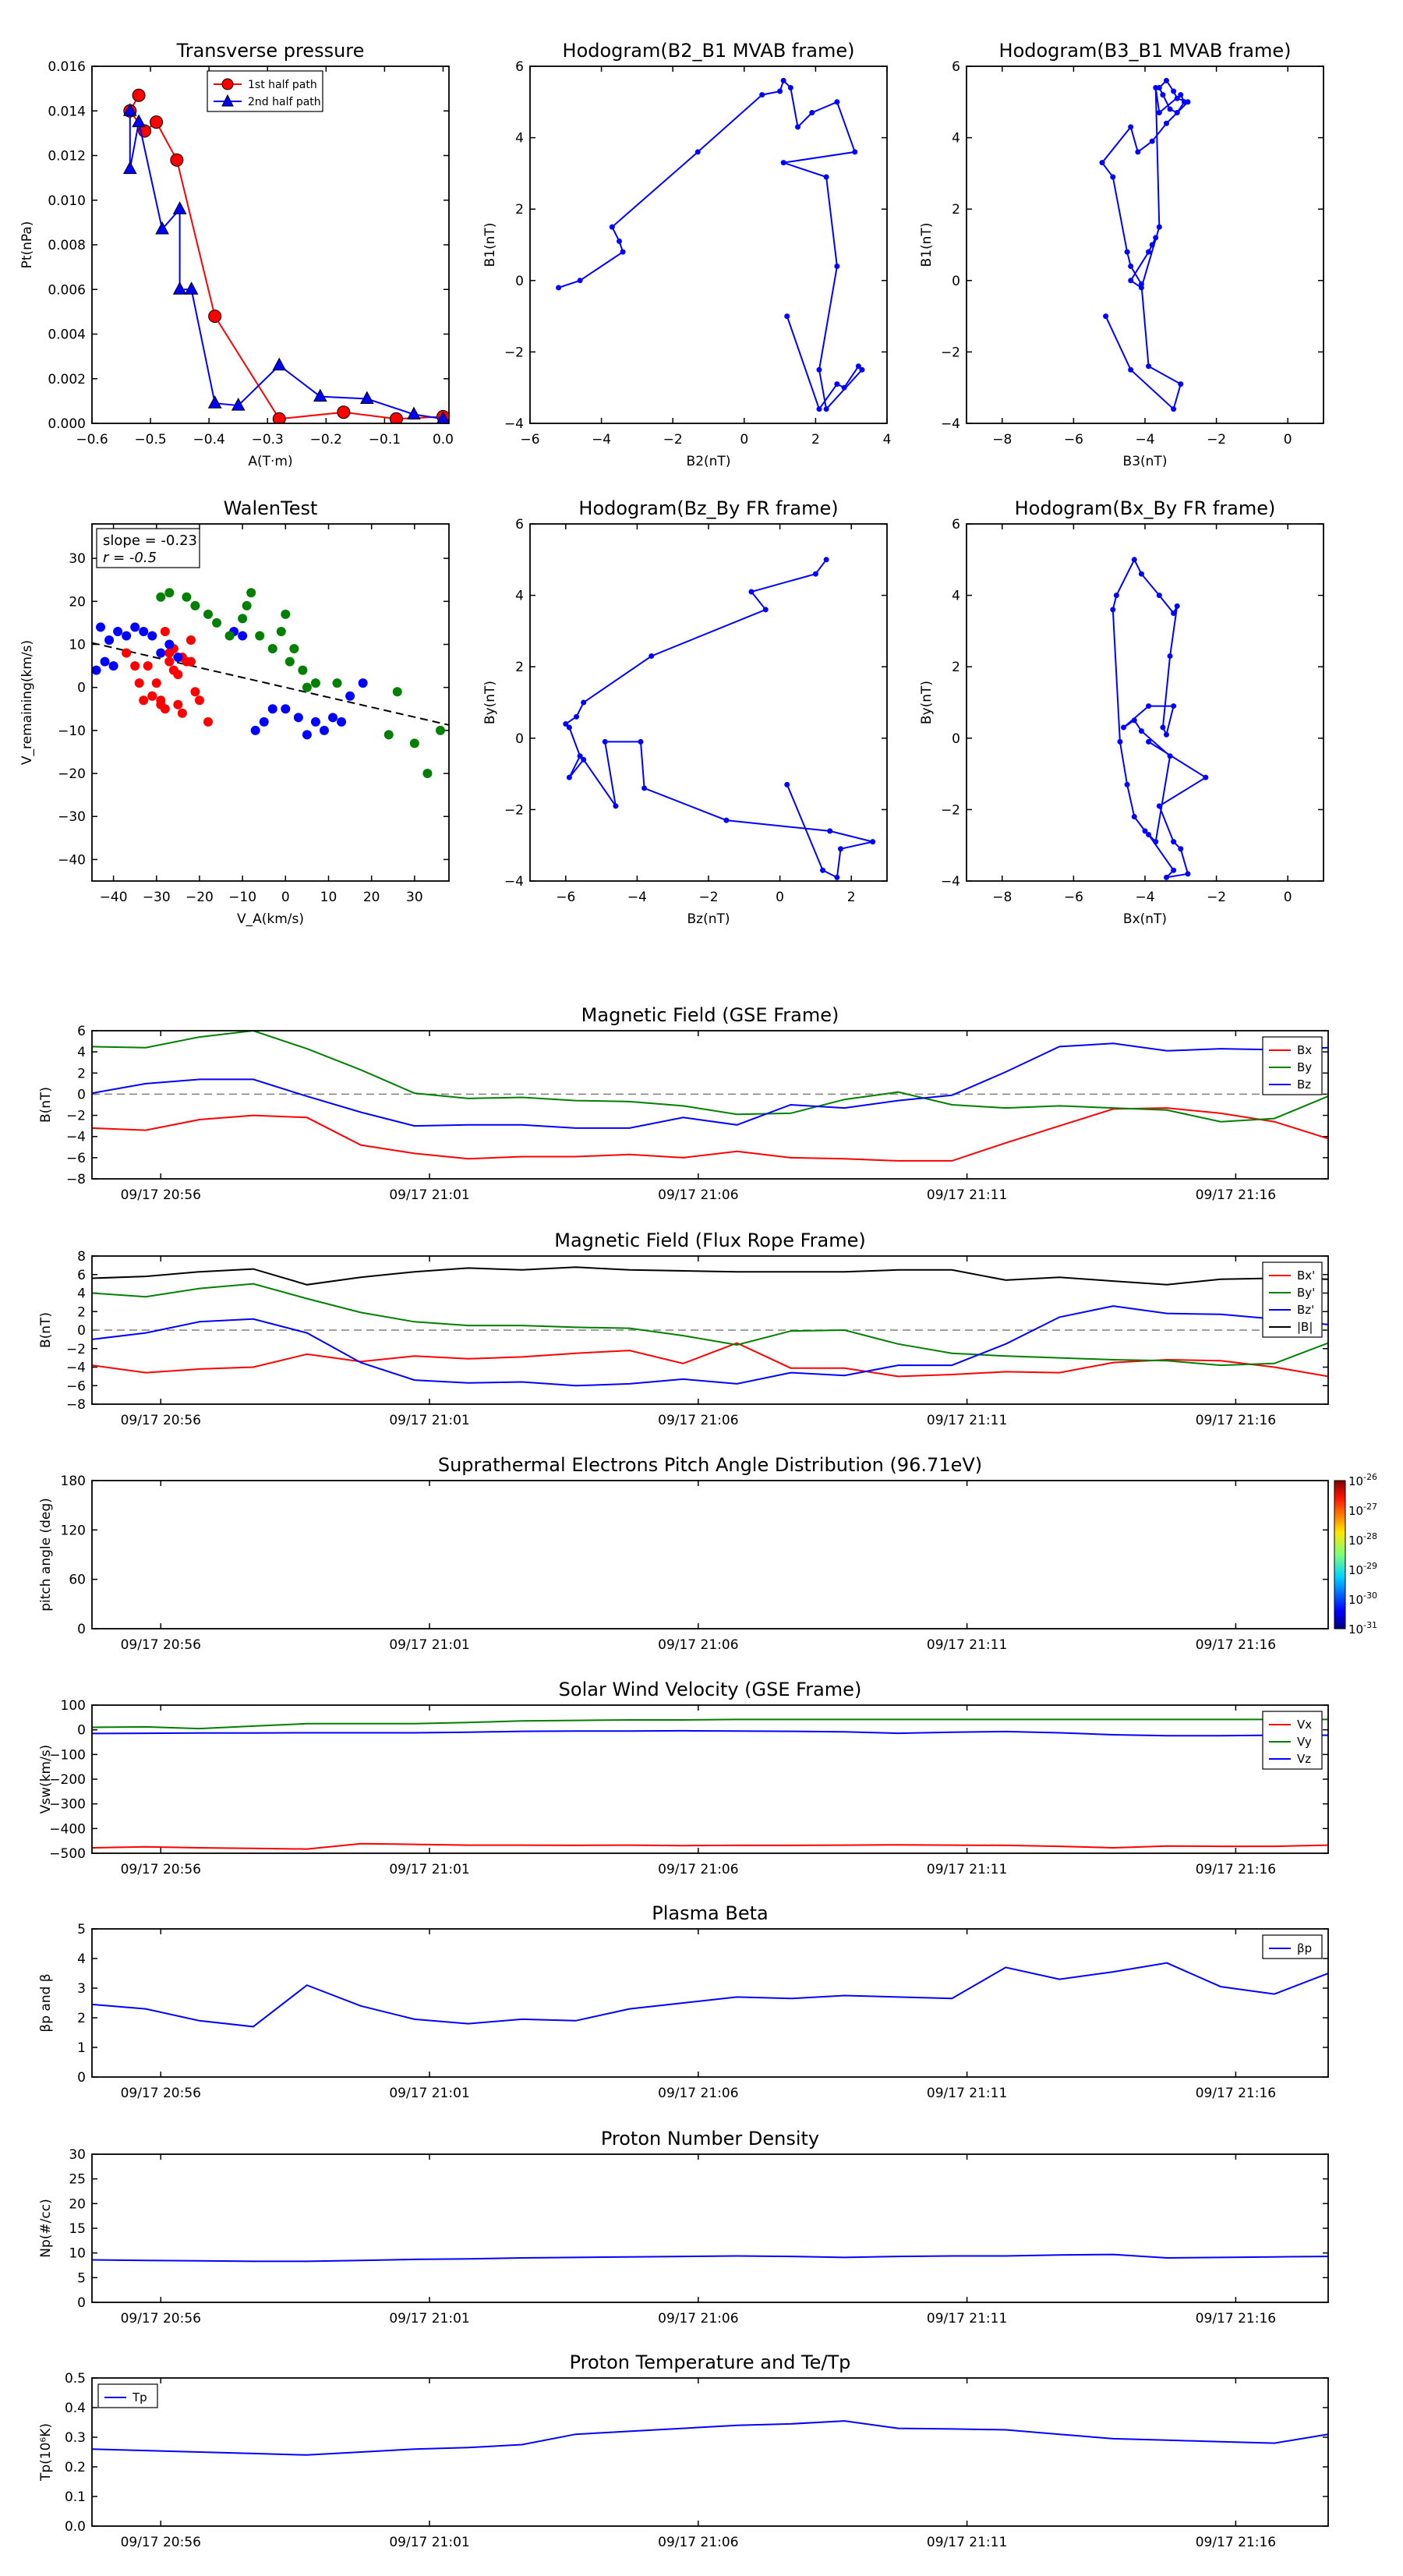  Describe the element at coordinates (81, 1929) in the screenshot. I see `beta-ytick-label: 5` at that location.